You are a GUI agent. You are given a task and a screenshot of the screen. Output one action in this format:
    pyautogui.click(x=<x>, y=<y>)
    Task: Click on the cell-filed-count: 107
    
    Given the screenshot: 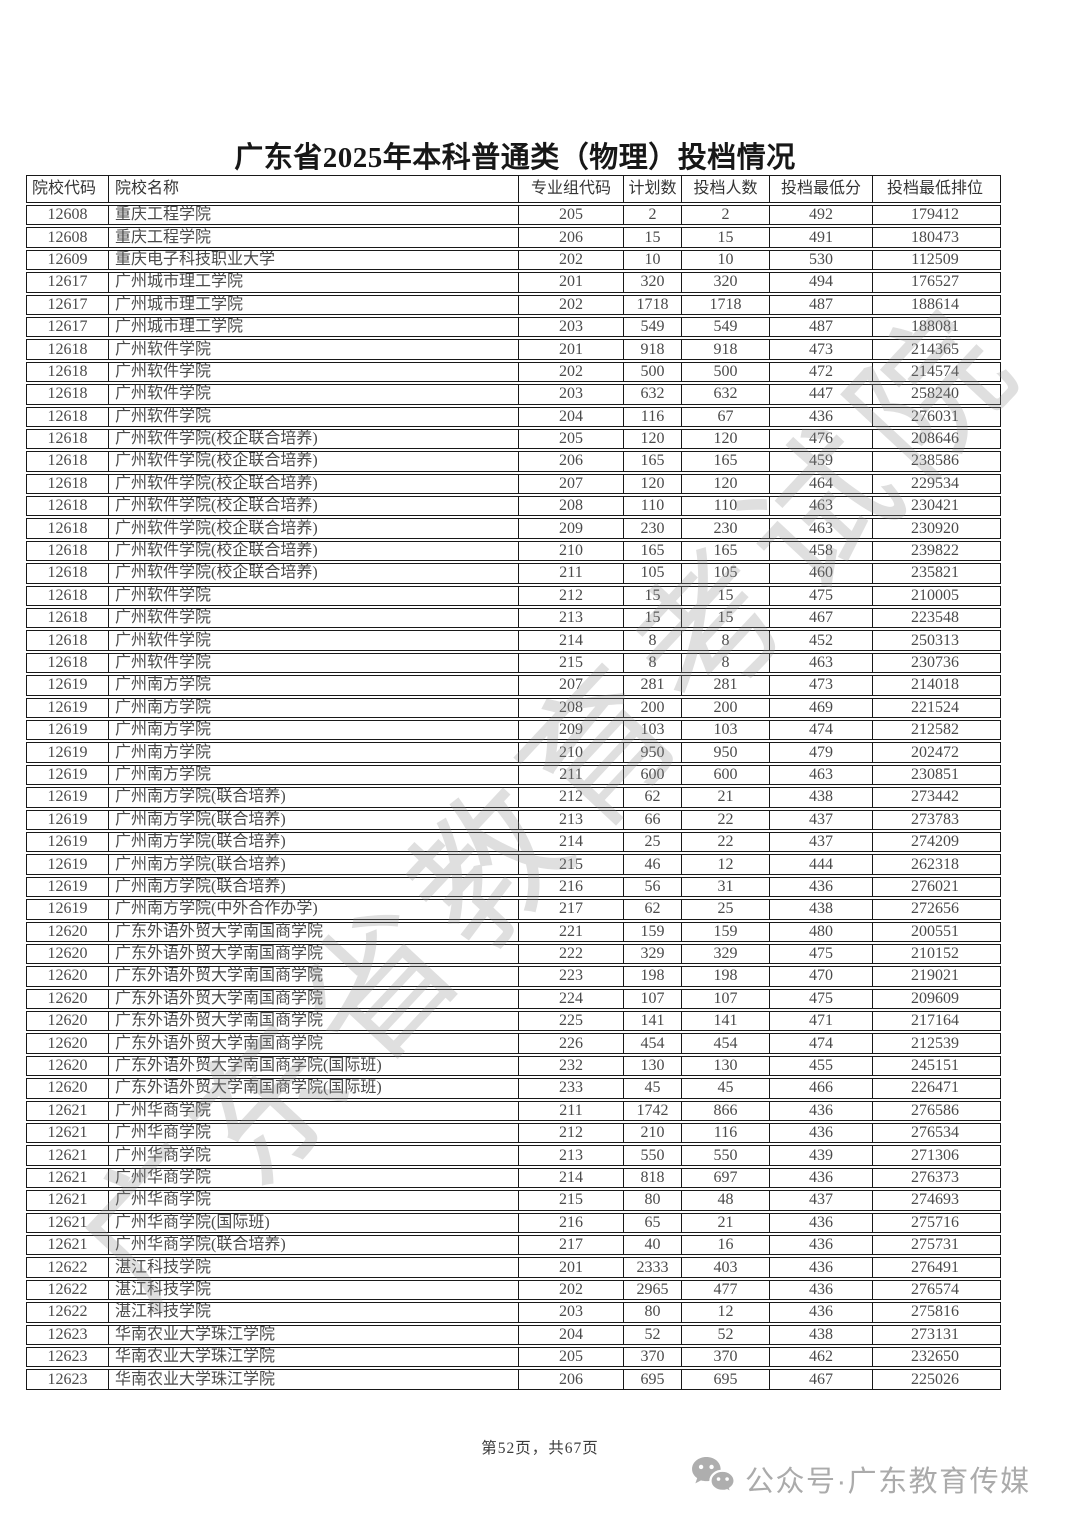 What is the action you would take?
    pyautogui.click(x=726, y=999)
    